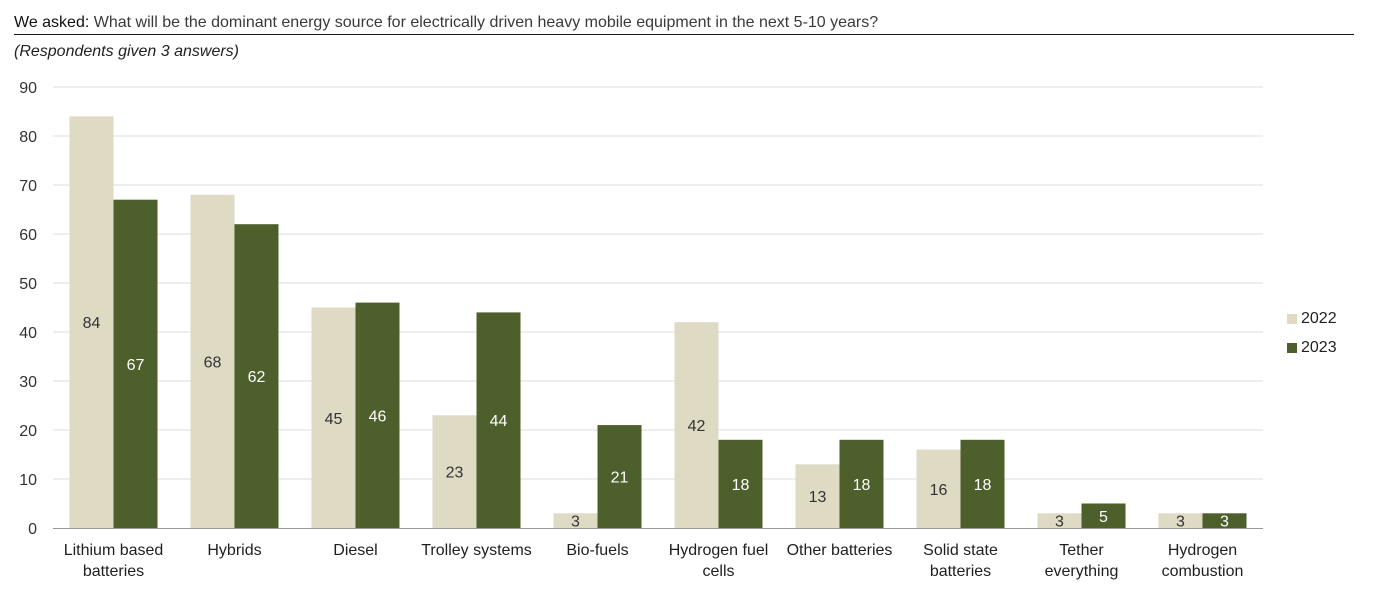 Image resolution: width=1376 pixels, height=611 pixels. I want to click on legend-label-2023: 2023, so click(1319, 347).